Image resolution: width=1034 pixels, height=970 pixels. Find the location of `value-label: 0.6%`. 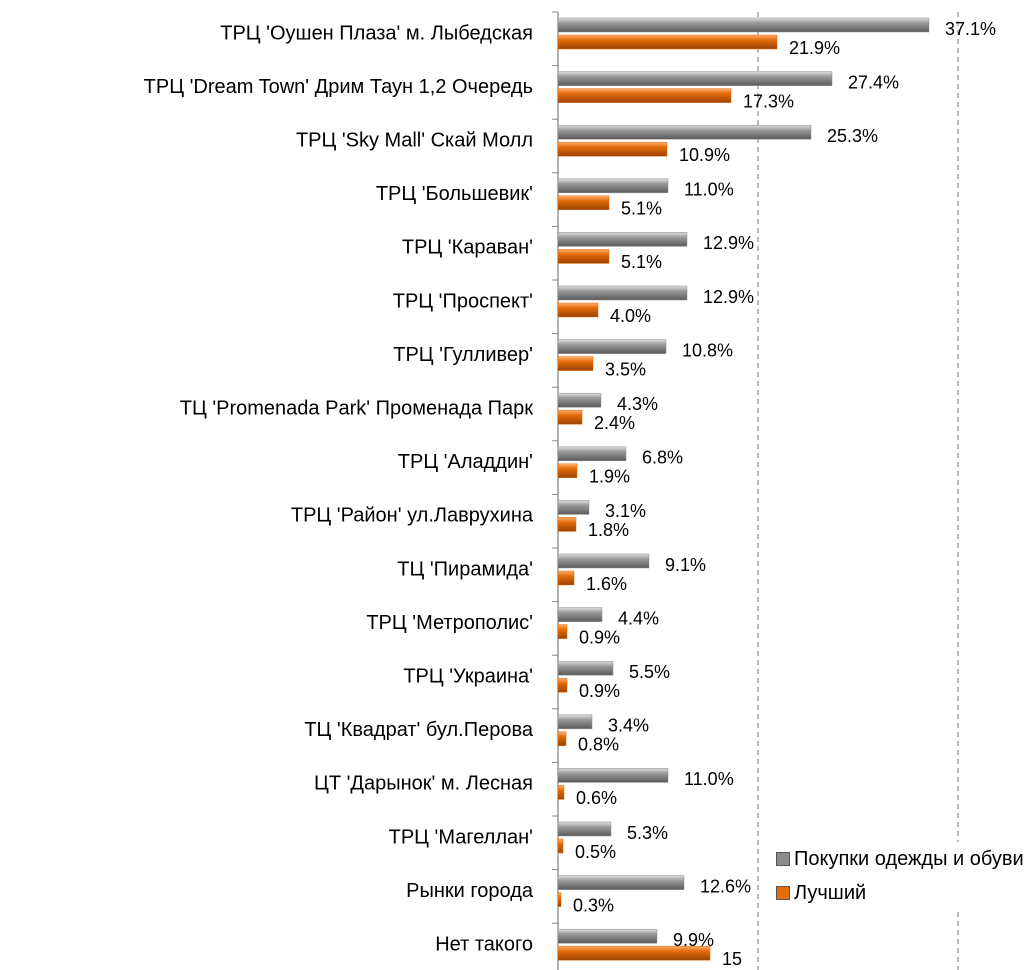

value-label: 0.6% is located at coordinates (596, 798).